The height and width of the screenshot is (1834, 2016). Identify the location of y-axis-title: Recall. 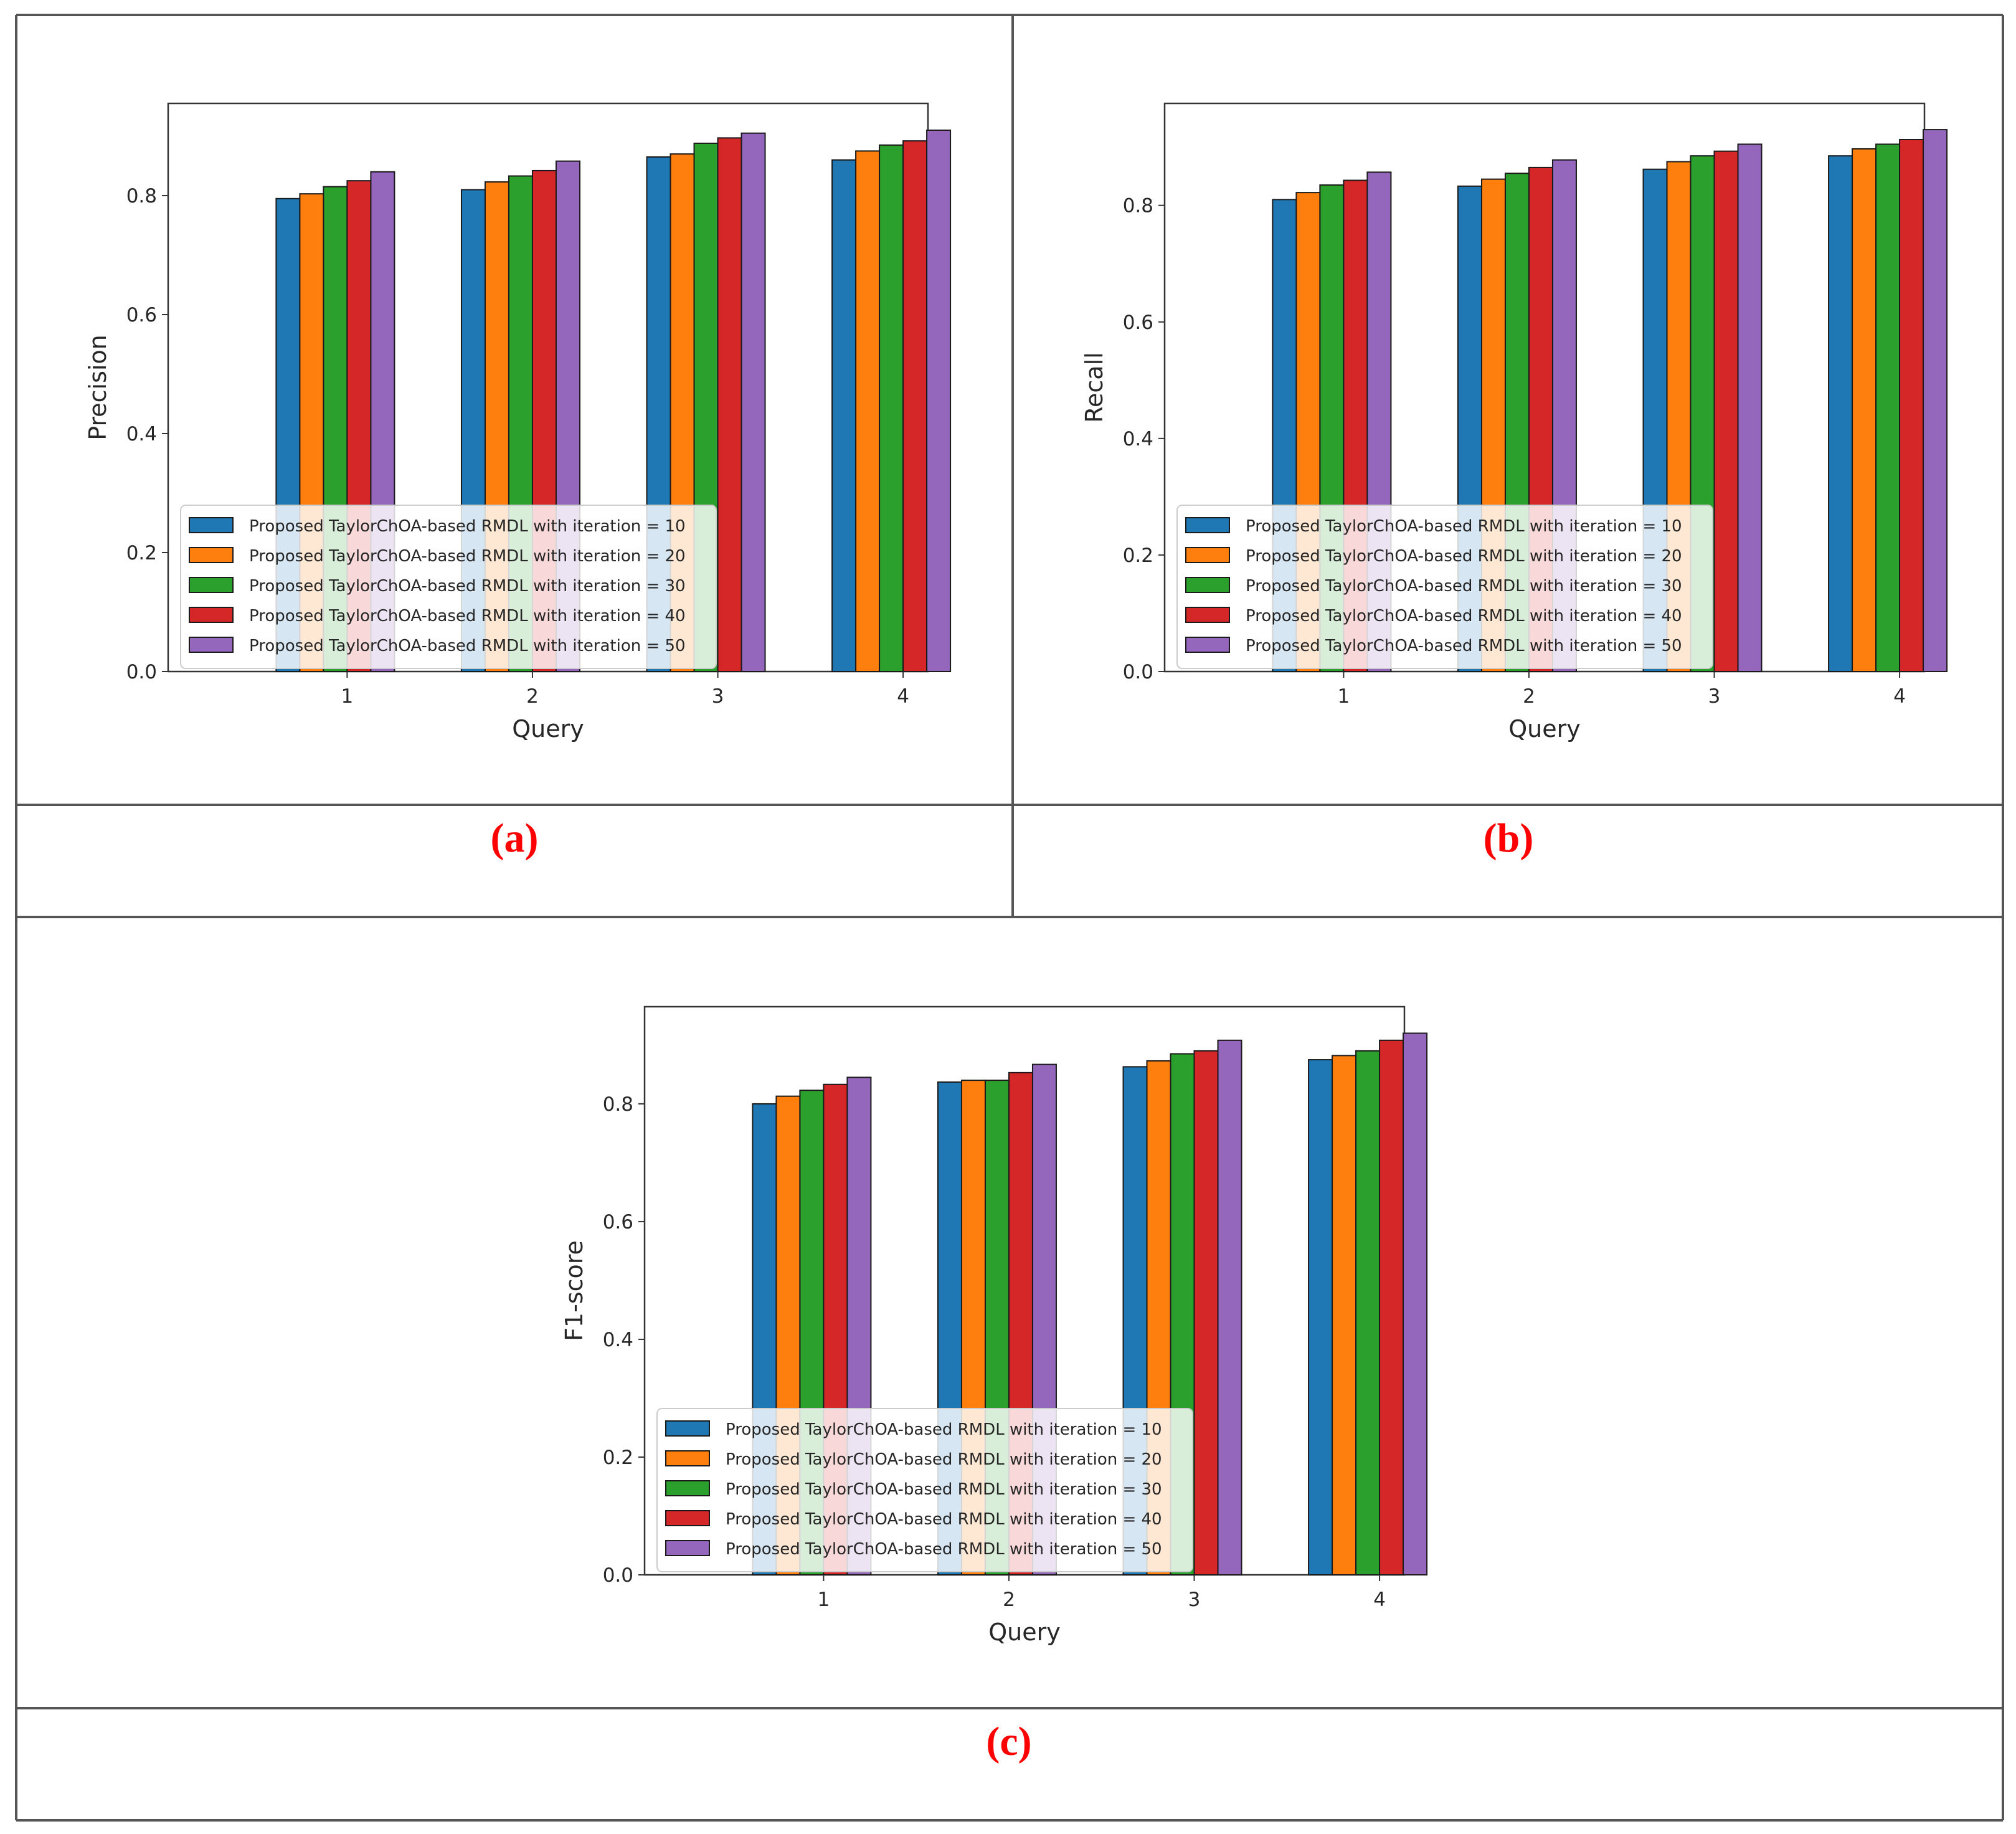
(1094, 387).